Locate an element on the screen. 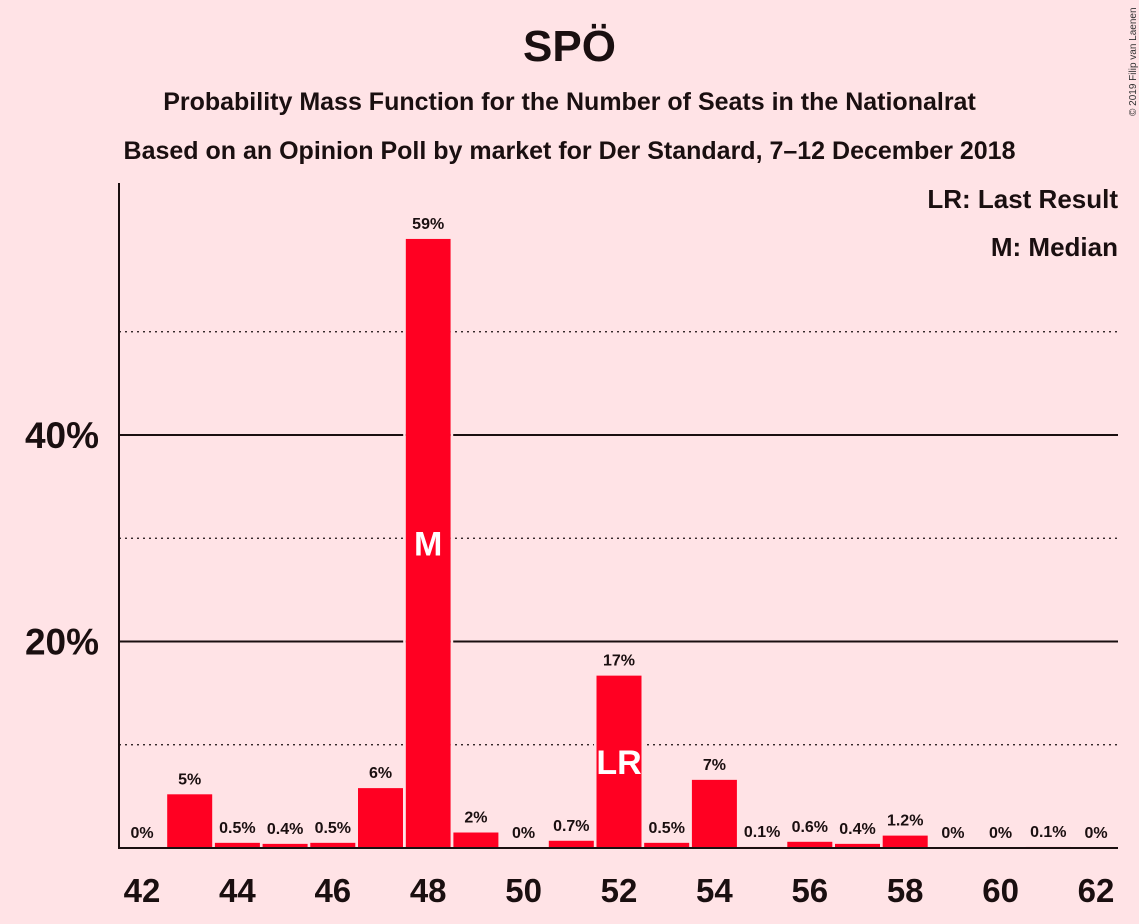 The height and width of the screenshot is (924, 1139). x-tick-label-62: 62 is located at coordinates (1096, 890).